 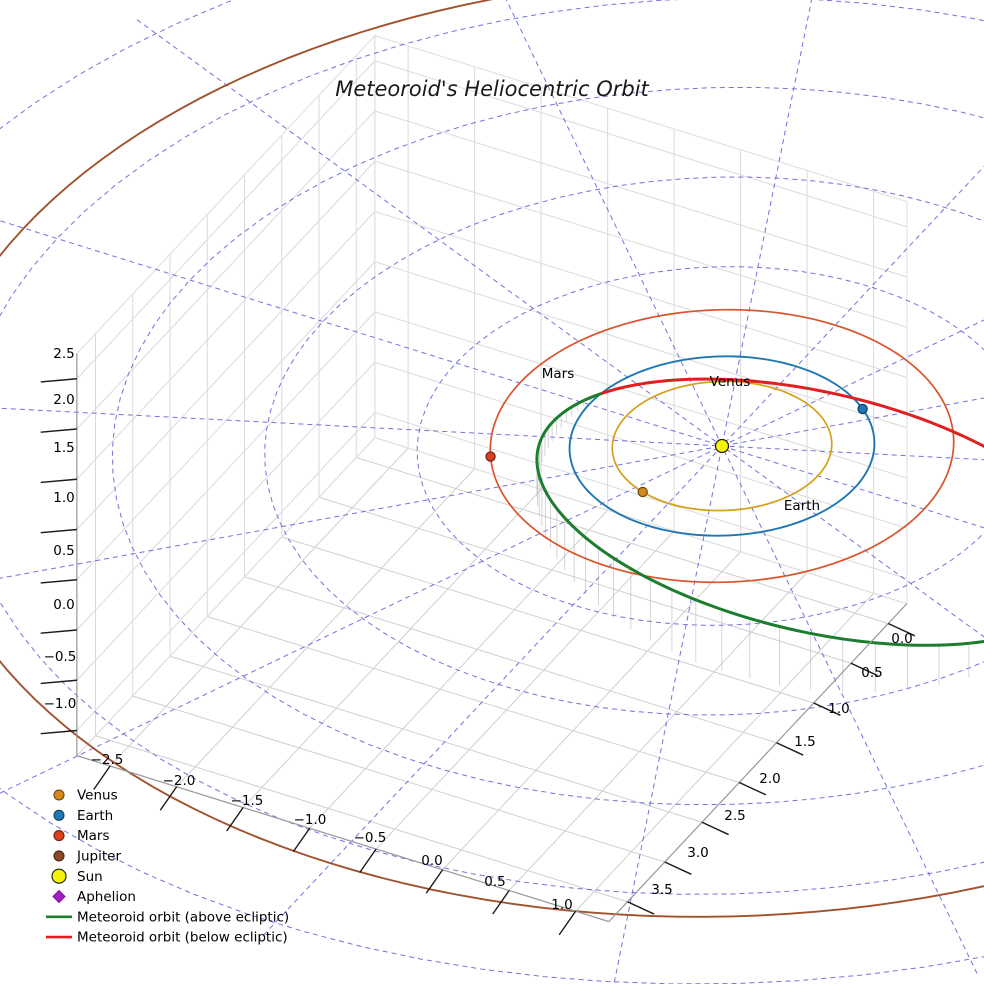 What do you see at coordinates (60, 657) in the screenshot?
I see `z-axis-tick-label: −0.5` at bounding box center [60, 657].